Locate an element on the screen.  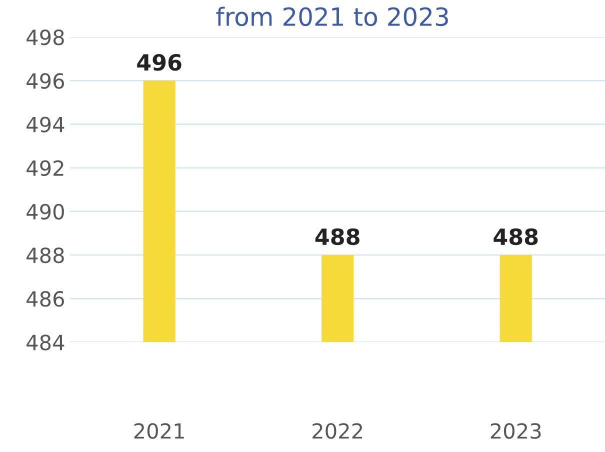
x-tick-label: 2023 is located at coordinates (515, 431).